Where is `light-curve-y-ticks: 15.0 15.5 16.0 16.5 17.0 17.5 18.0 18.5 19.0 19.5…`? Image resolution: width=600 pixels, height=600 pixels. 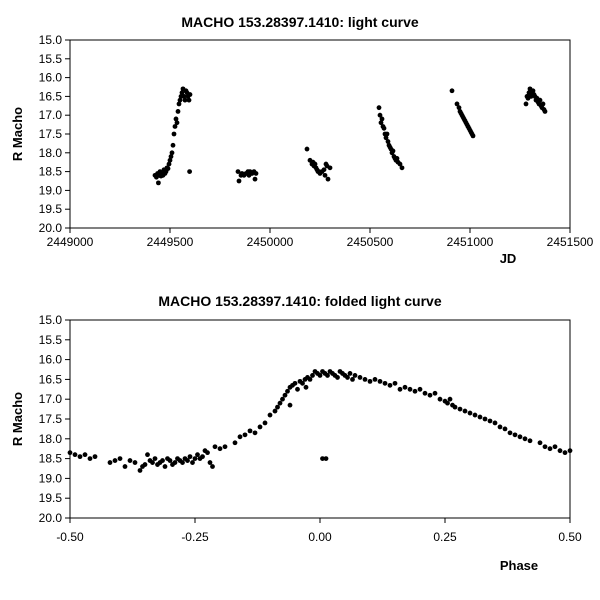
light-curve-y-ticks: 15.0 15.5 16.0 16.5 17.0 17.5 18.0 18.5 19.0 19.5… is located at coordinates (54, 134).